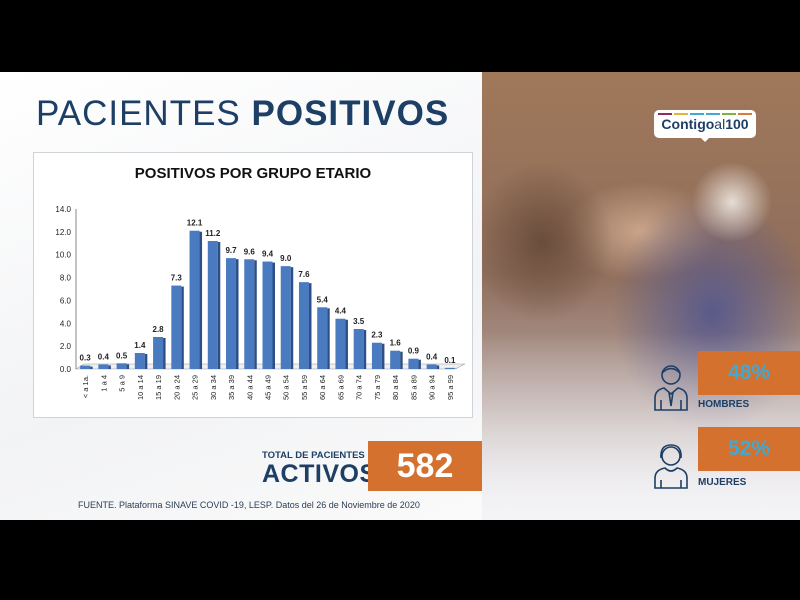 This screenshot has width=800, height=600. What do you see at coordinates (425, 466) in the screenshot?
I see `total-value: 582` at bounding box center [425, 466].